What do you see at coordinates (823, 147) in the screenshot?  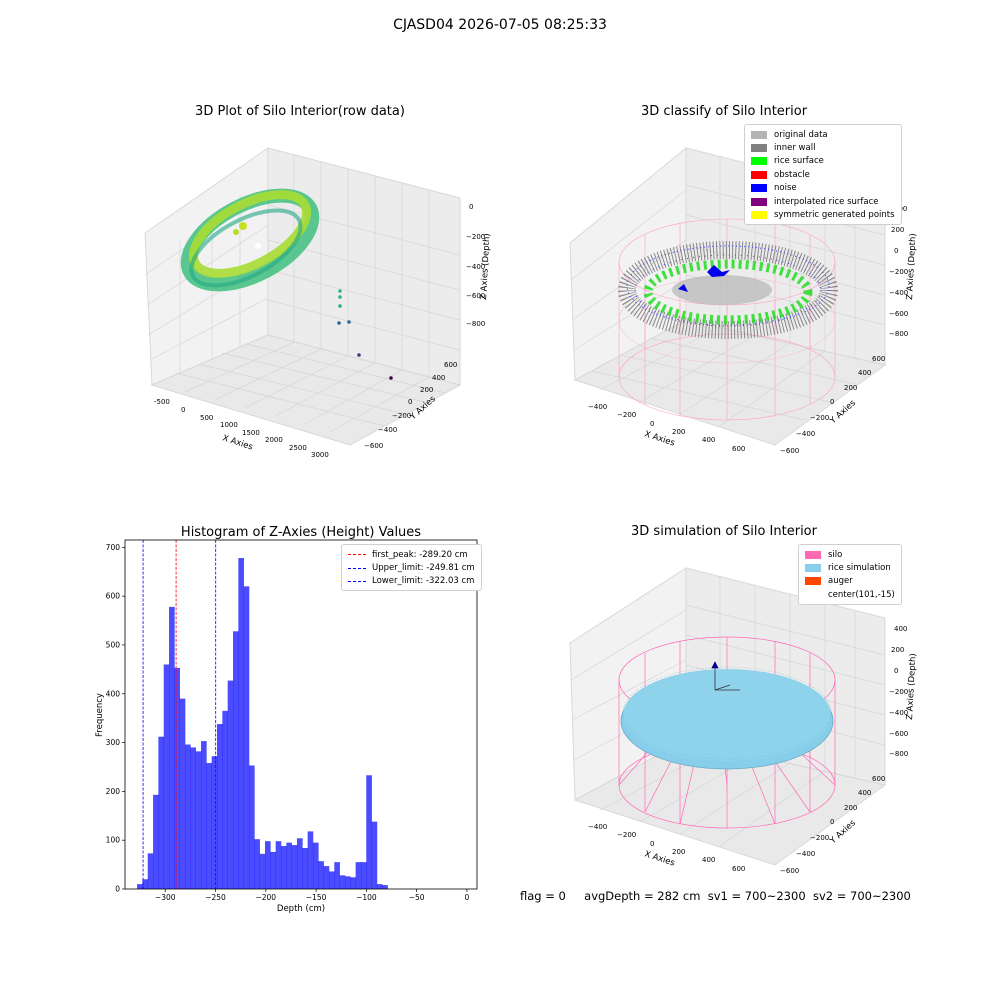 I see `legend-inner-wall: inner wall` at bounding box center [823, 147].